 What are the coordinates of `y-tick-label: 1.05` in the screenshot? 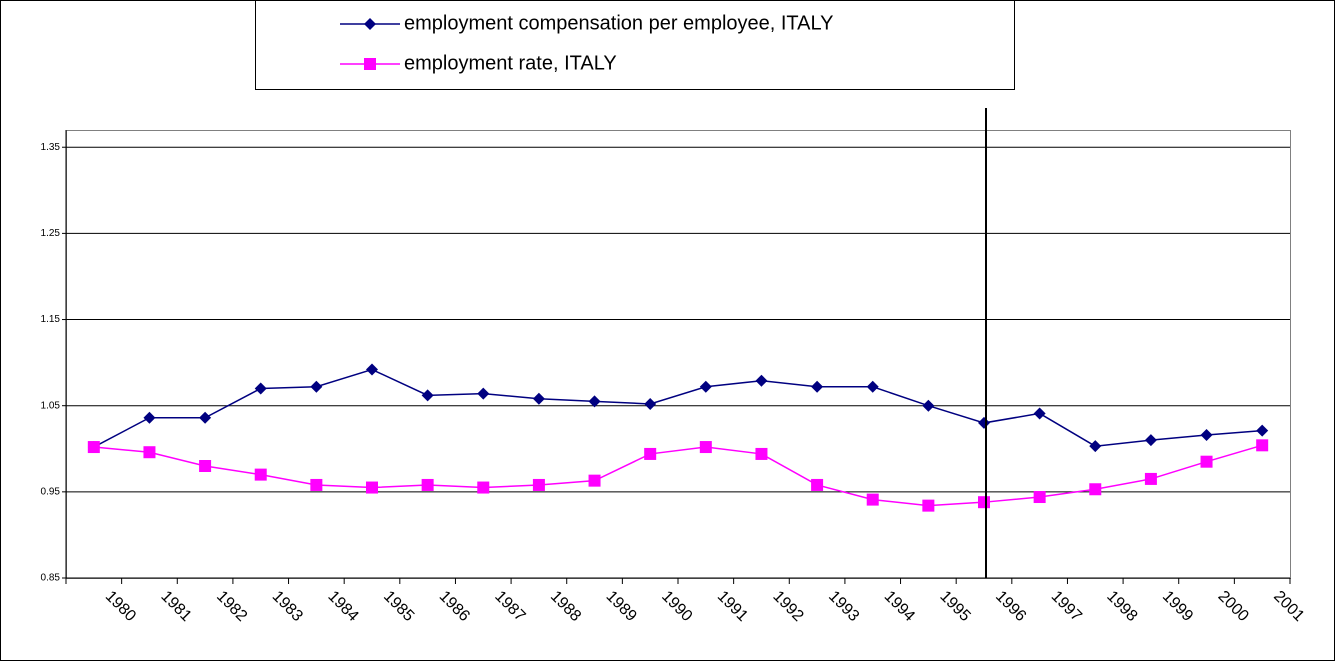 It's located at (51, 405).